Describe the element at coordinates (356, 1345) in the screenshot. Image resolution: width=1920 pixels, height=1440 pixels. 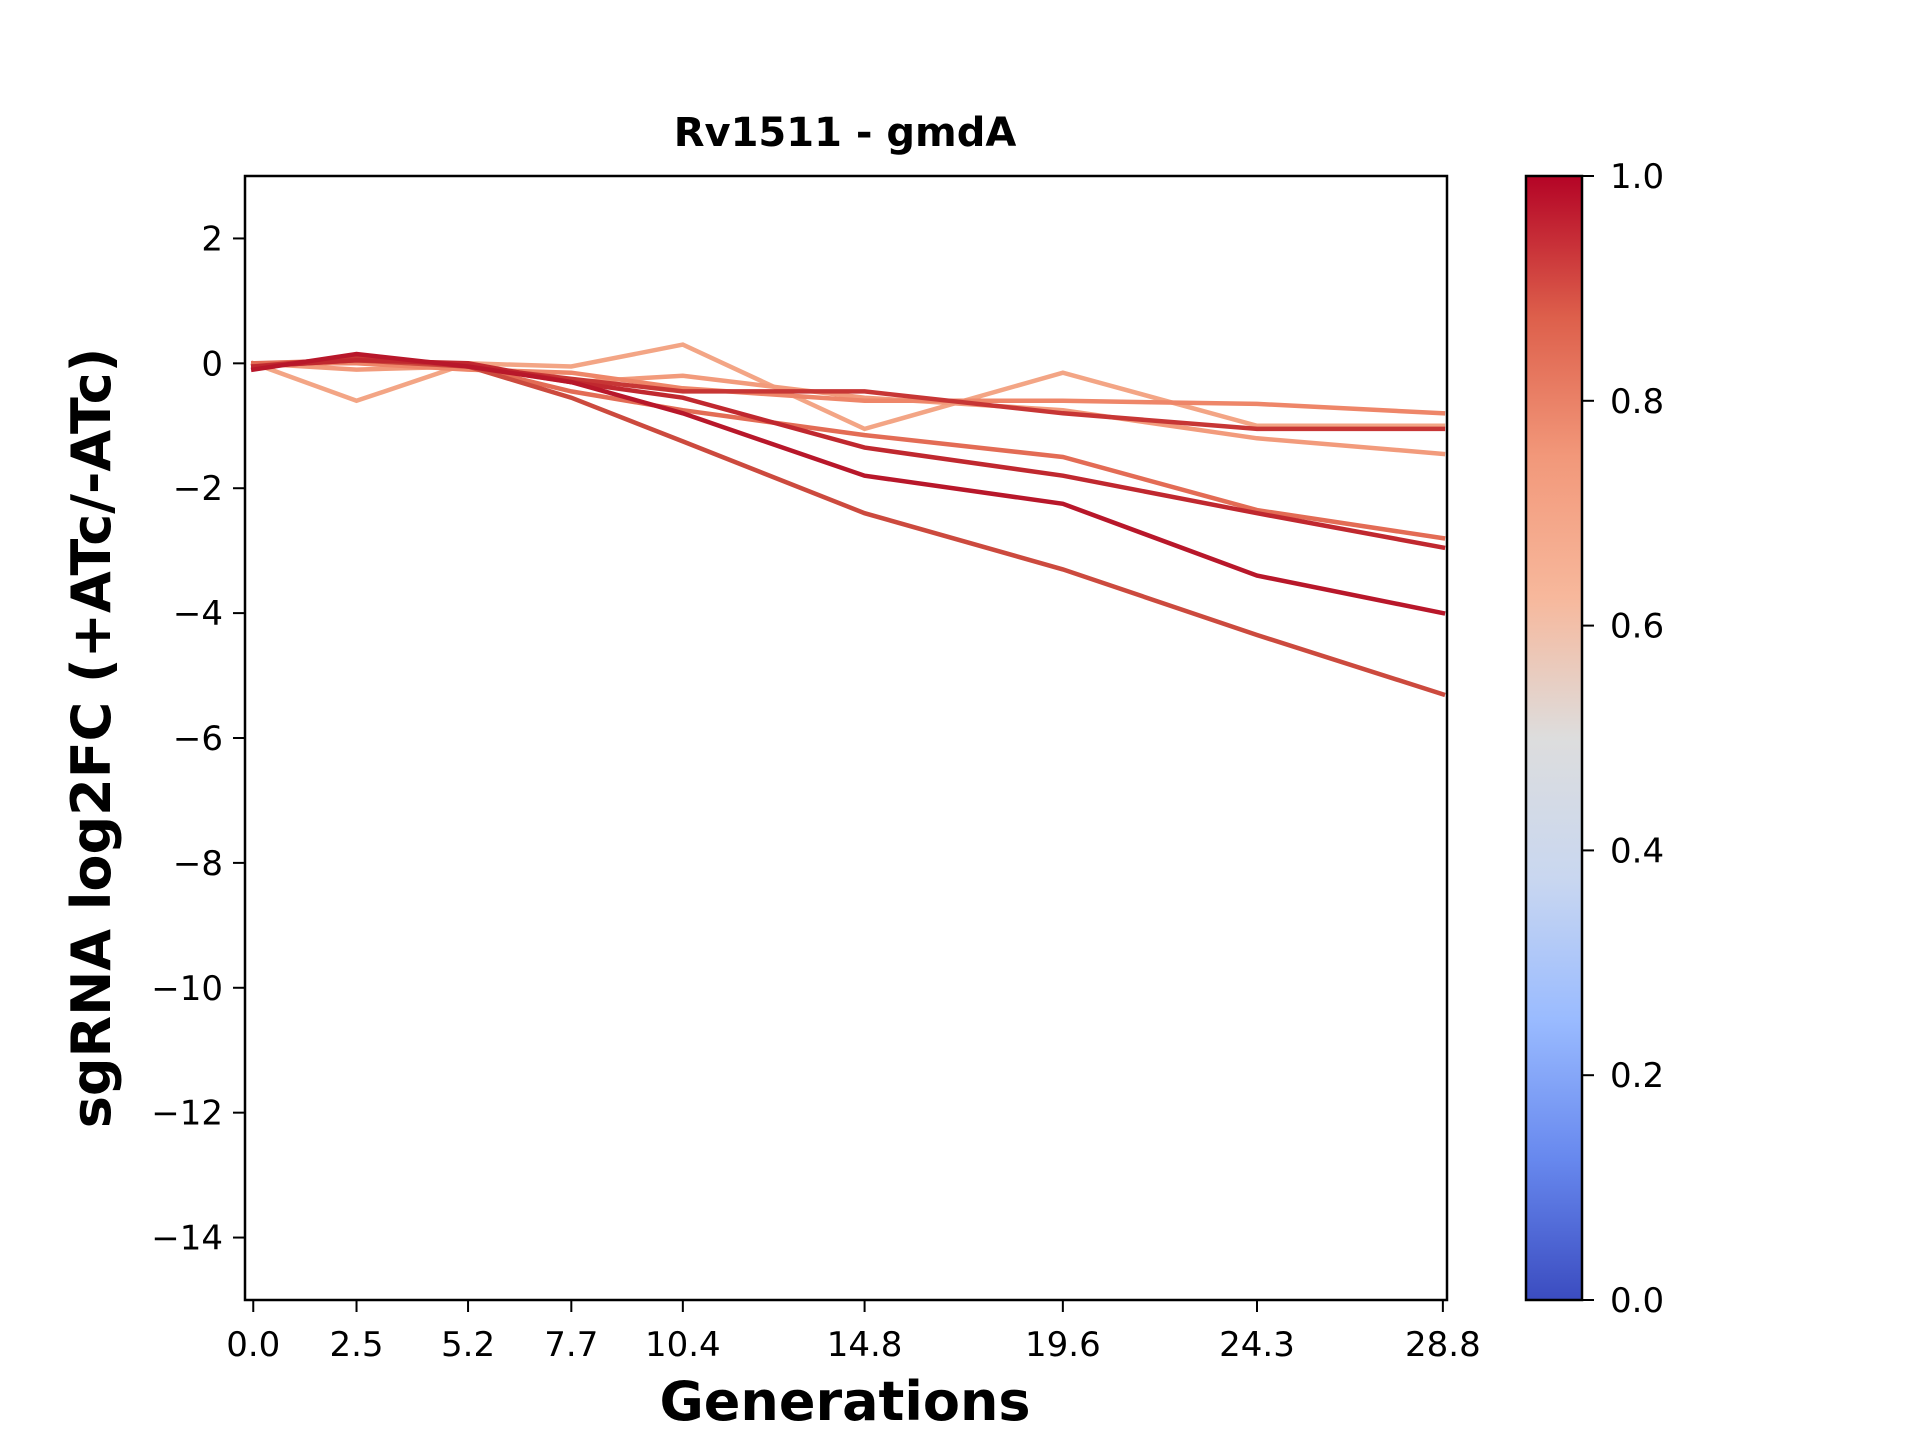
I see `x-tick-label: 2.5` at that location.